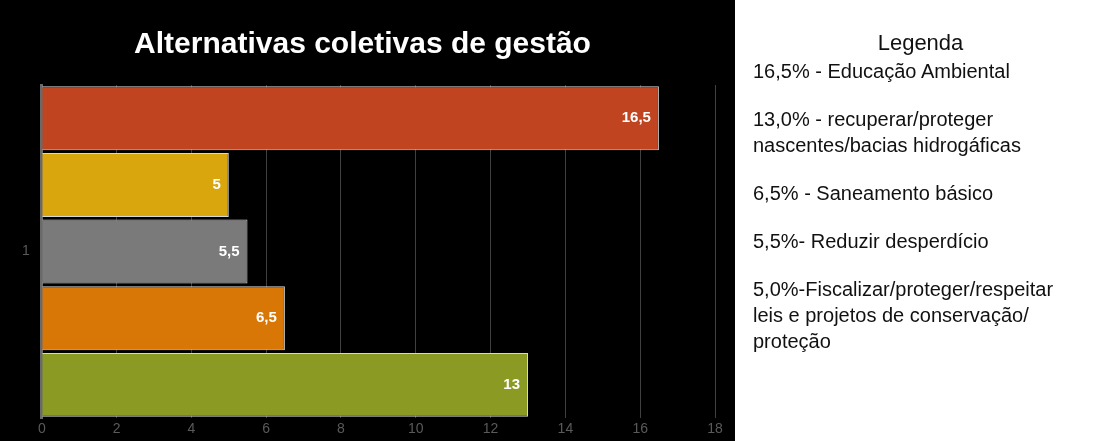 Image resolution: width=1100 pixels, height=441 pixels. I want to click on text: Legenda, so click(920, 43).